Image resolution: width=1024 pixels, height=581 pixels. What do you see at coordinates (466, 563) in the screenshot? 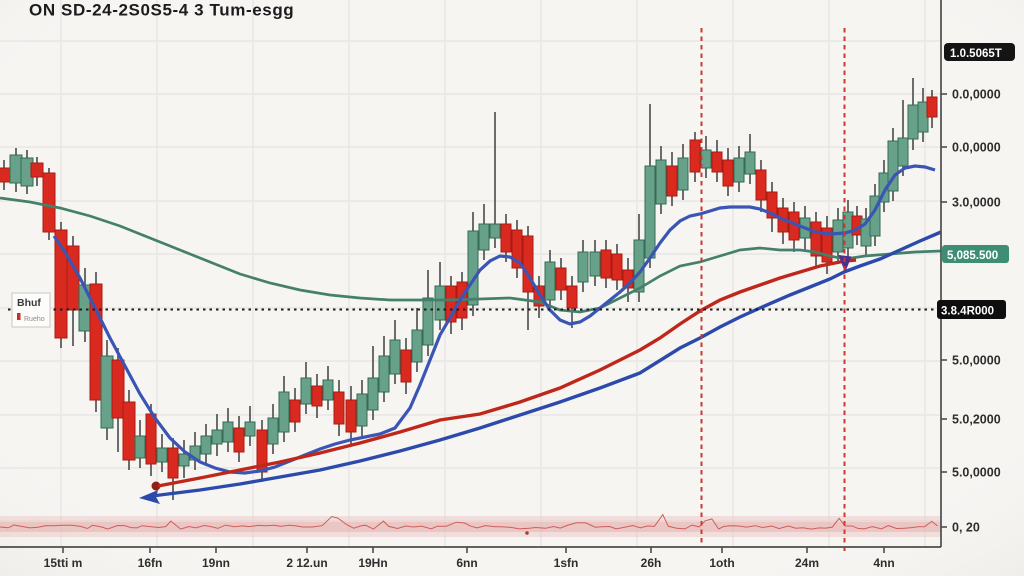
I see `svg-text: 6nn` at bounding box center [466, 563].